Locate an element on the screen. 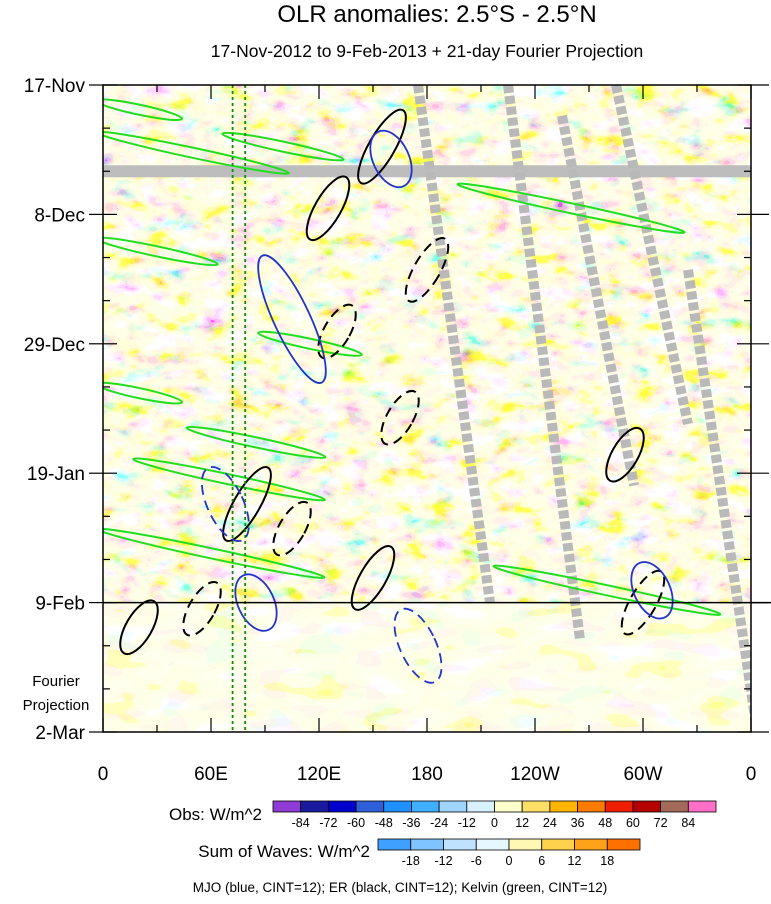  chart-title: OLR anomalies: 2.5°S - 2.5°N is located at coordinates (436, 14).